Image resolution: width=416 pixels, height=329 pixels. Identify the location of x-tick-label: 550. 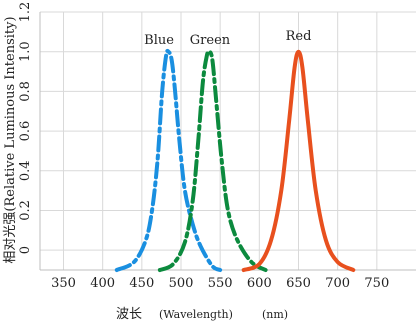
(220, 283).